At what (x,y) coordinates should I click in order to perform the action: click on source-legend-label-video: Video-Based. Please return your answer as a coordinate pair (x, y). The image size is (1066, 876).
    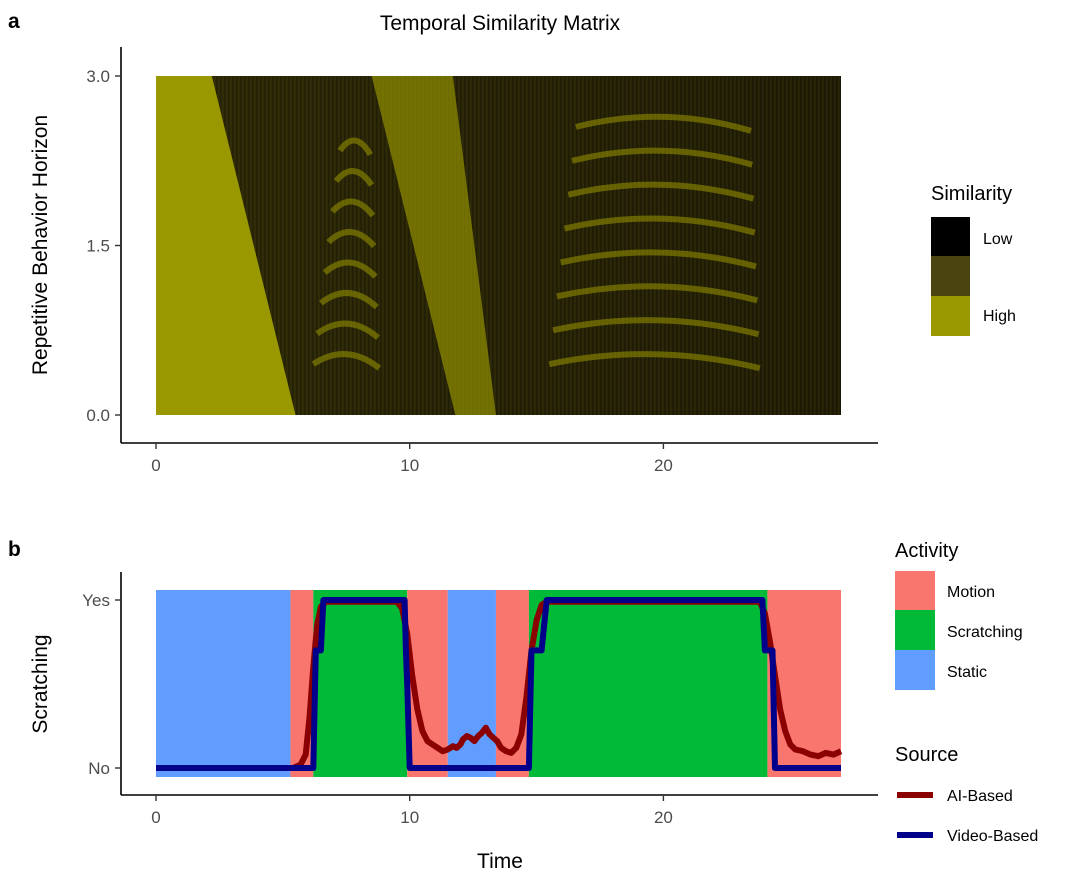
    Looking at the image, I should click on (992, 836).